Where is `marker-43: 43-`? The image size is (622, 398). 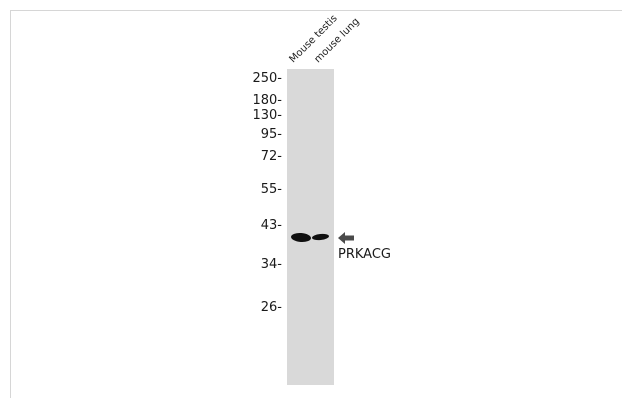
marker-43: 43- is located at coordinates (271, 225).